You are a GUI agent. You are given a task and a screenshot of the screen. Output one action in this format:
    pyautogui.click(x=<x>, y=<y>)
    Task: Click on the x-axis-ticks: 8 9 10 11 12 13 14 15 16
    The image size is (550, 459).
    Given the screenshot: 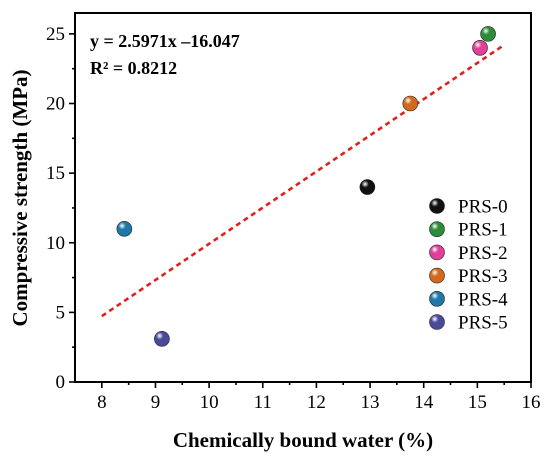 What is the action you would take?
    pyautogui.click(x=319, y=397)
    